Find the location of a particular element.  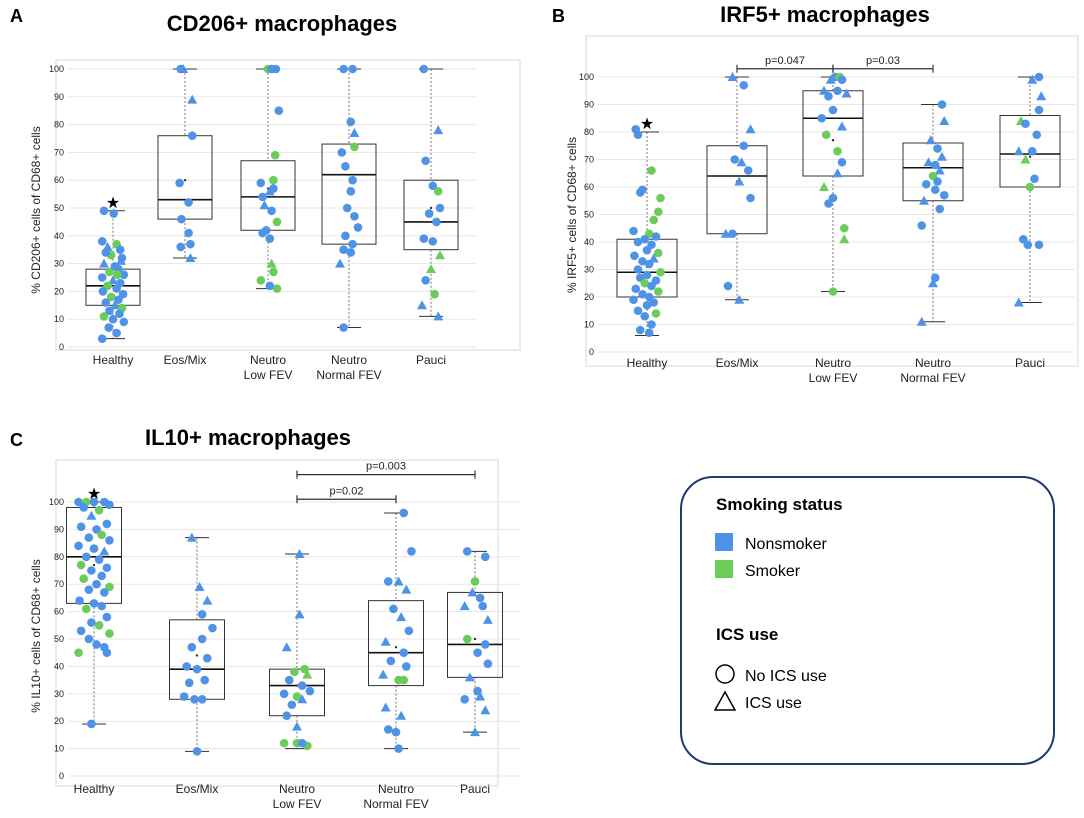

panel-a-ytick-label: 0 is located at coordinates (61, 347).